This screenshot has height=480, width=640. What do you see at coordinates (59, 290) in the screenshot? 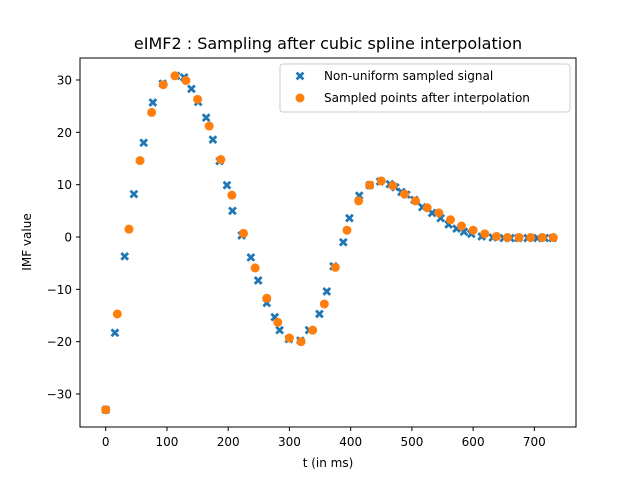
I see `y-tick-label: −10` at bounding box center [59, 290].